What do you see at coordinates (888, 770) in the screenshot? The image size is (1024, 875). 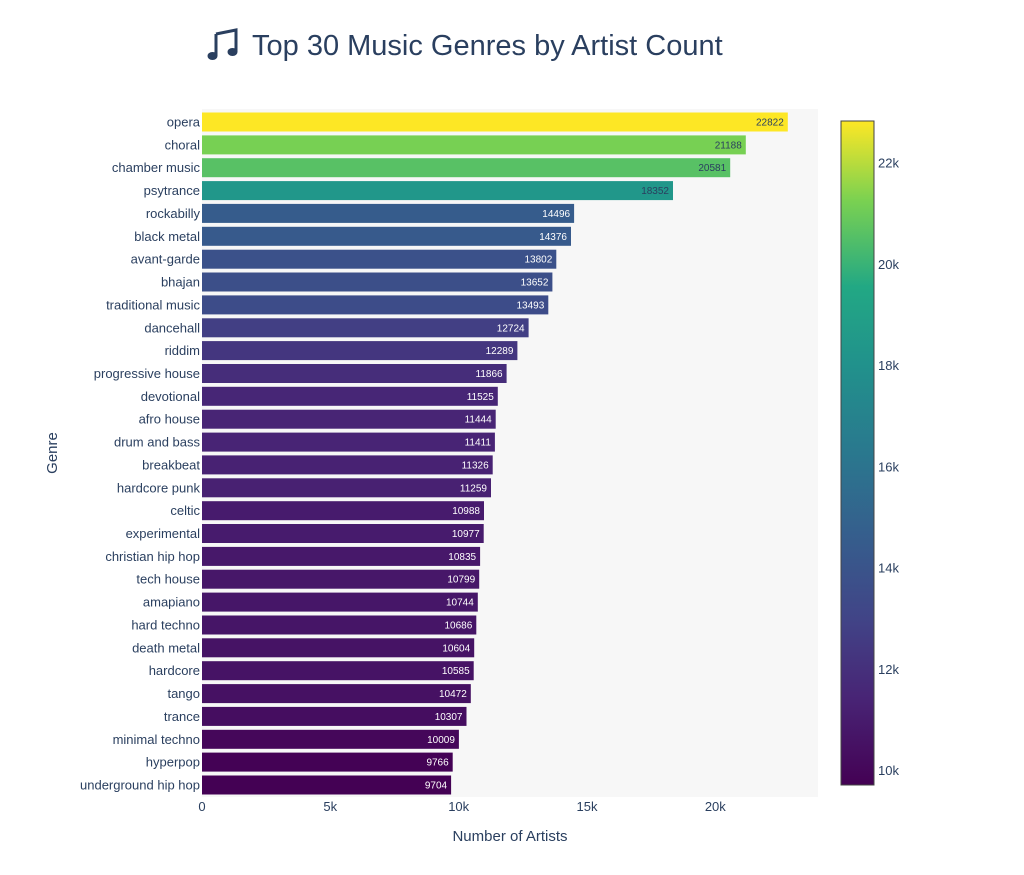 I see `colorbar-tick-label: 10k` at bounding box center [888, 770].